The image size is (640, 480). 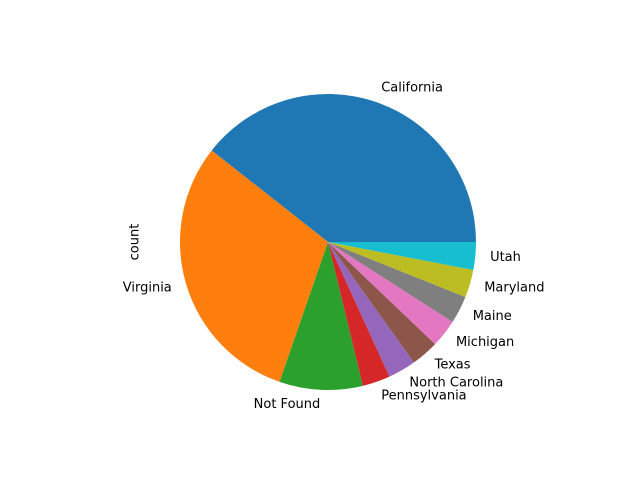 I want to click on slice-label-michigan: Michigan, so click(x=485, y=342).